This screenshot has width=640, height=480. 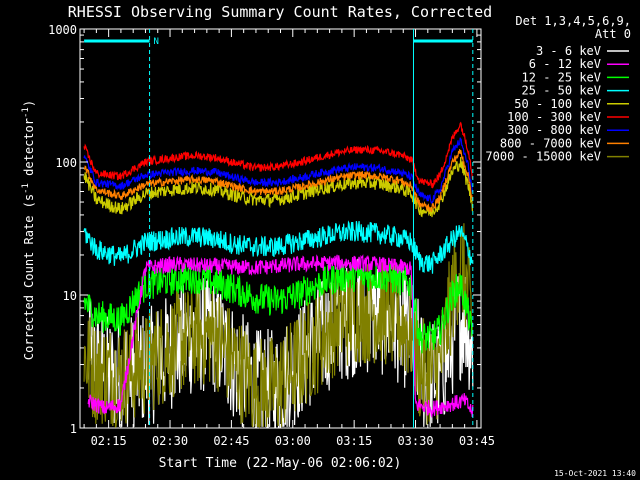 What do you see at coordinates (170, 441) in the screenshot?
I see `x-tick-label: 02:30` at bounding box center [170, 441].